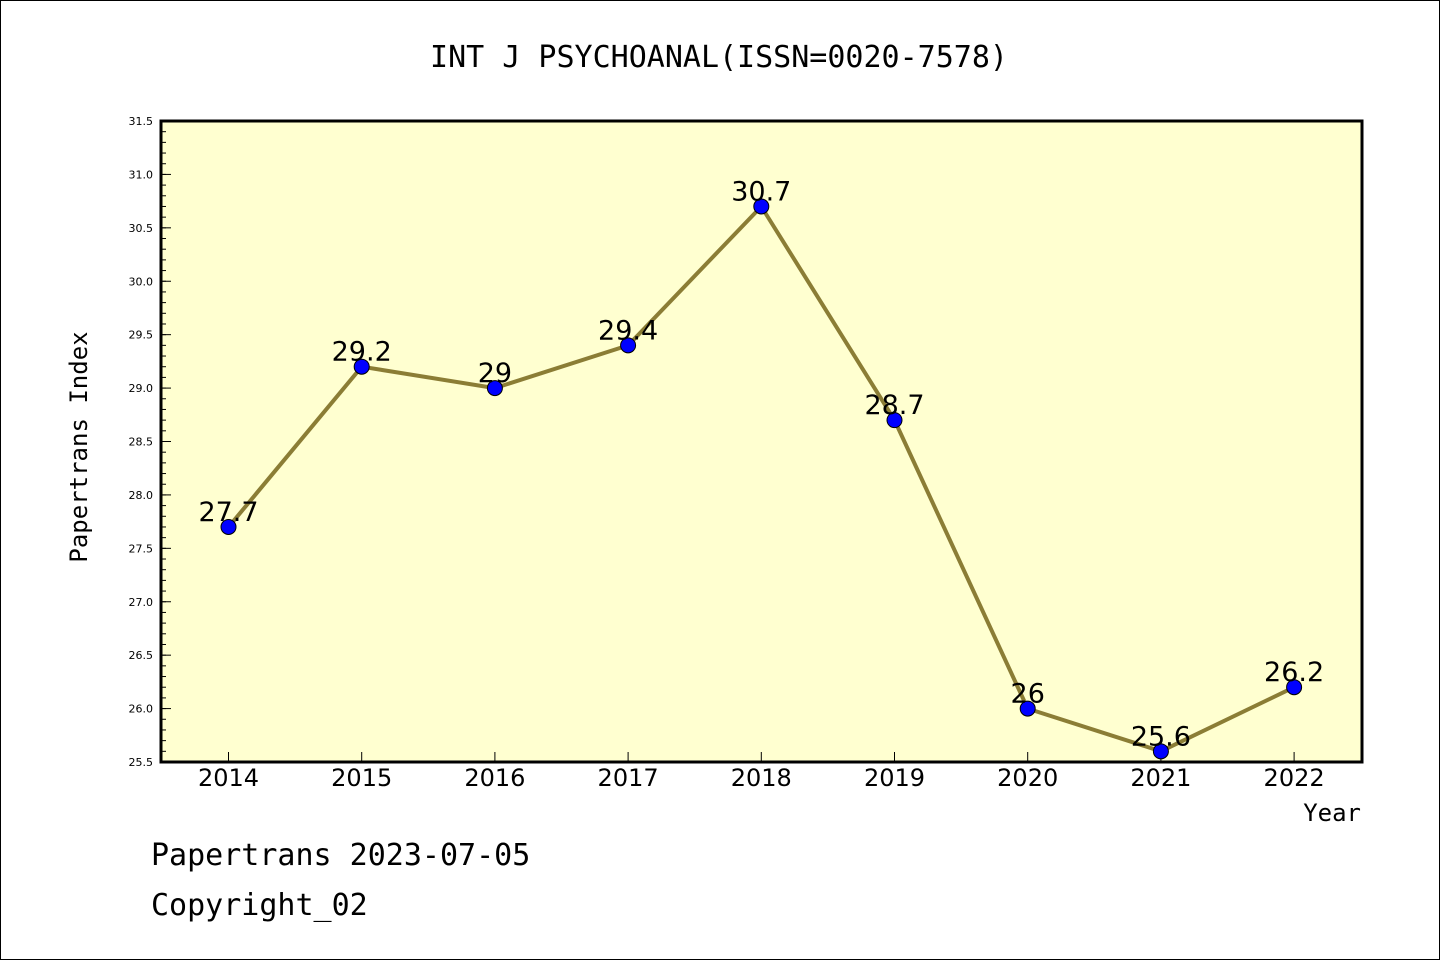 The height and width of the screenshot is (961, 1440). What do you see at coordinates (1027, 778) in the screenshot?
I see `x-tick-label: 2020` at bounding box center [1027, 778].